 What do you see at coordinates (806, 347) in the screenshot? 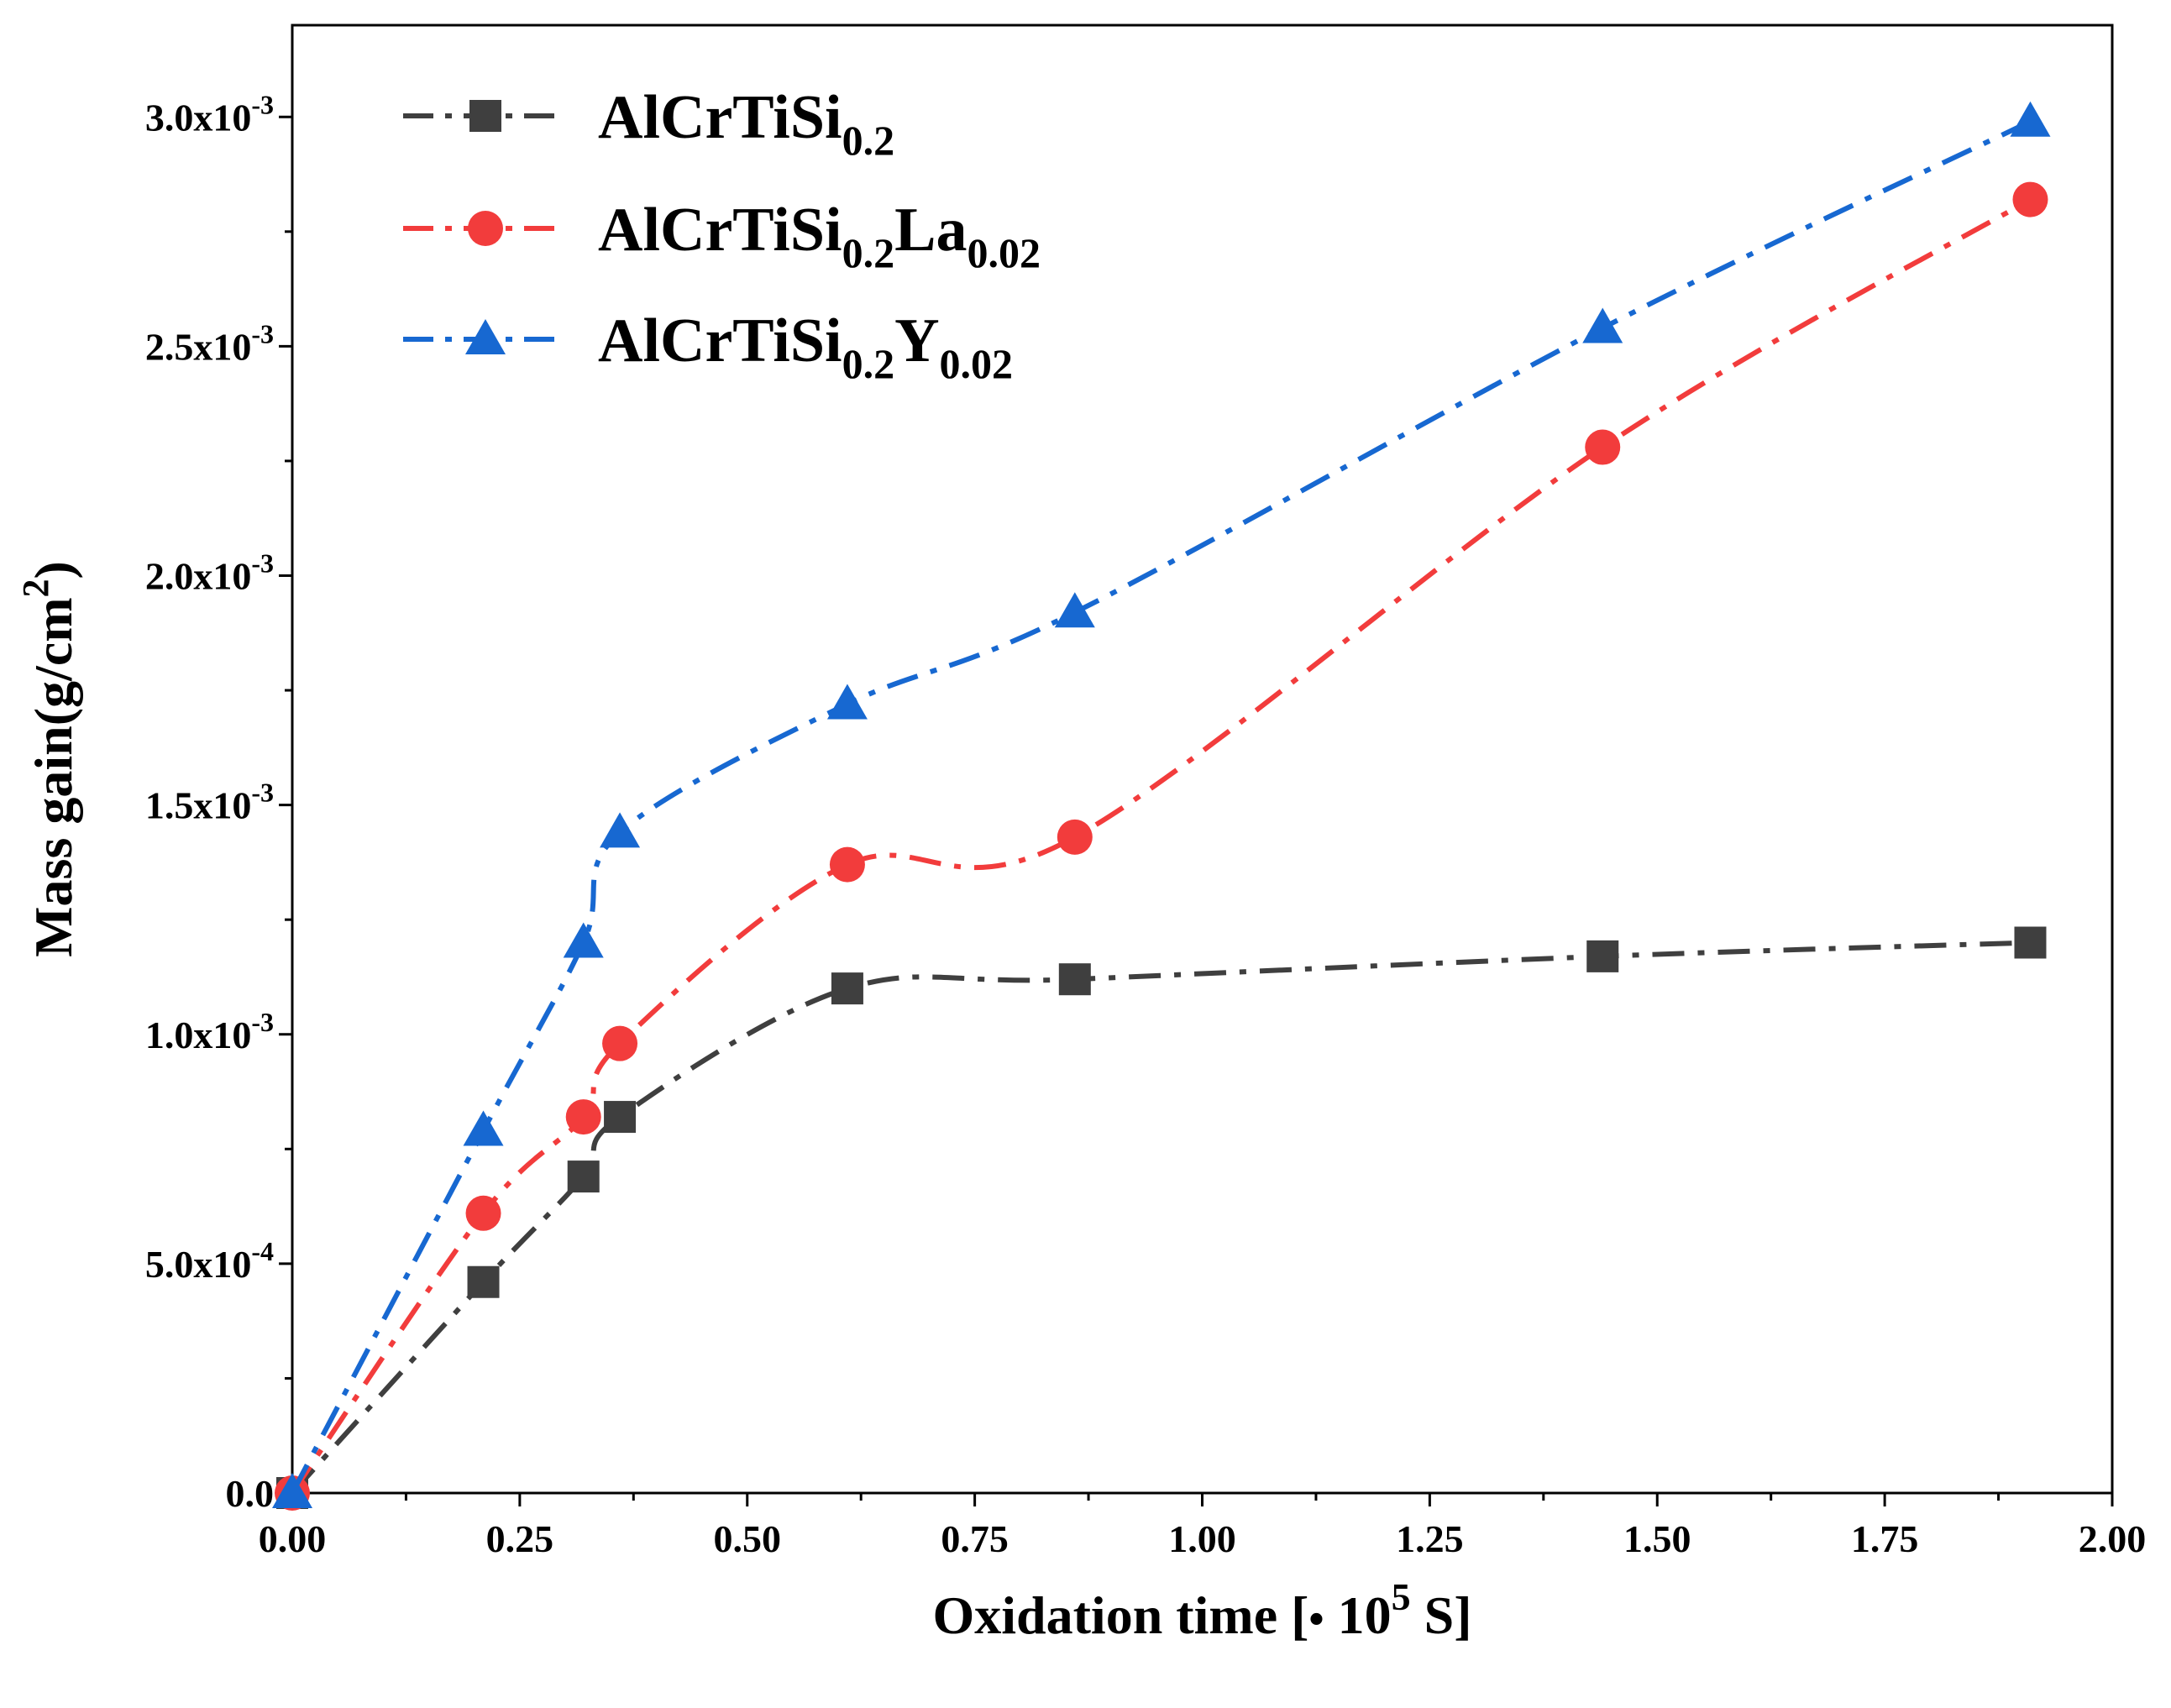
I see `legend-label: AlCrTiSi0.2Y0.02` at bounding box center [806, 347].